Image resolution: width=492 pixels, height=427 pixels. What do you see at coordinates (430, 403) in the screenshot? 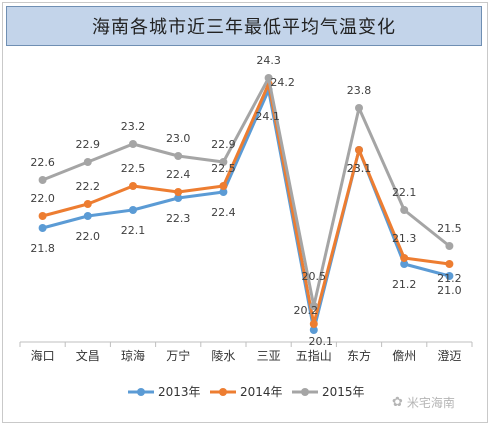
I see `watermark-text: 米宅海南` at bounding box center [430, 403].